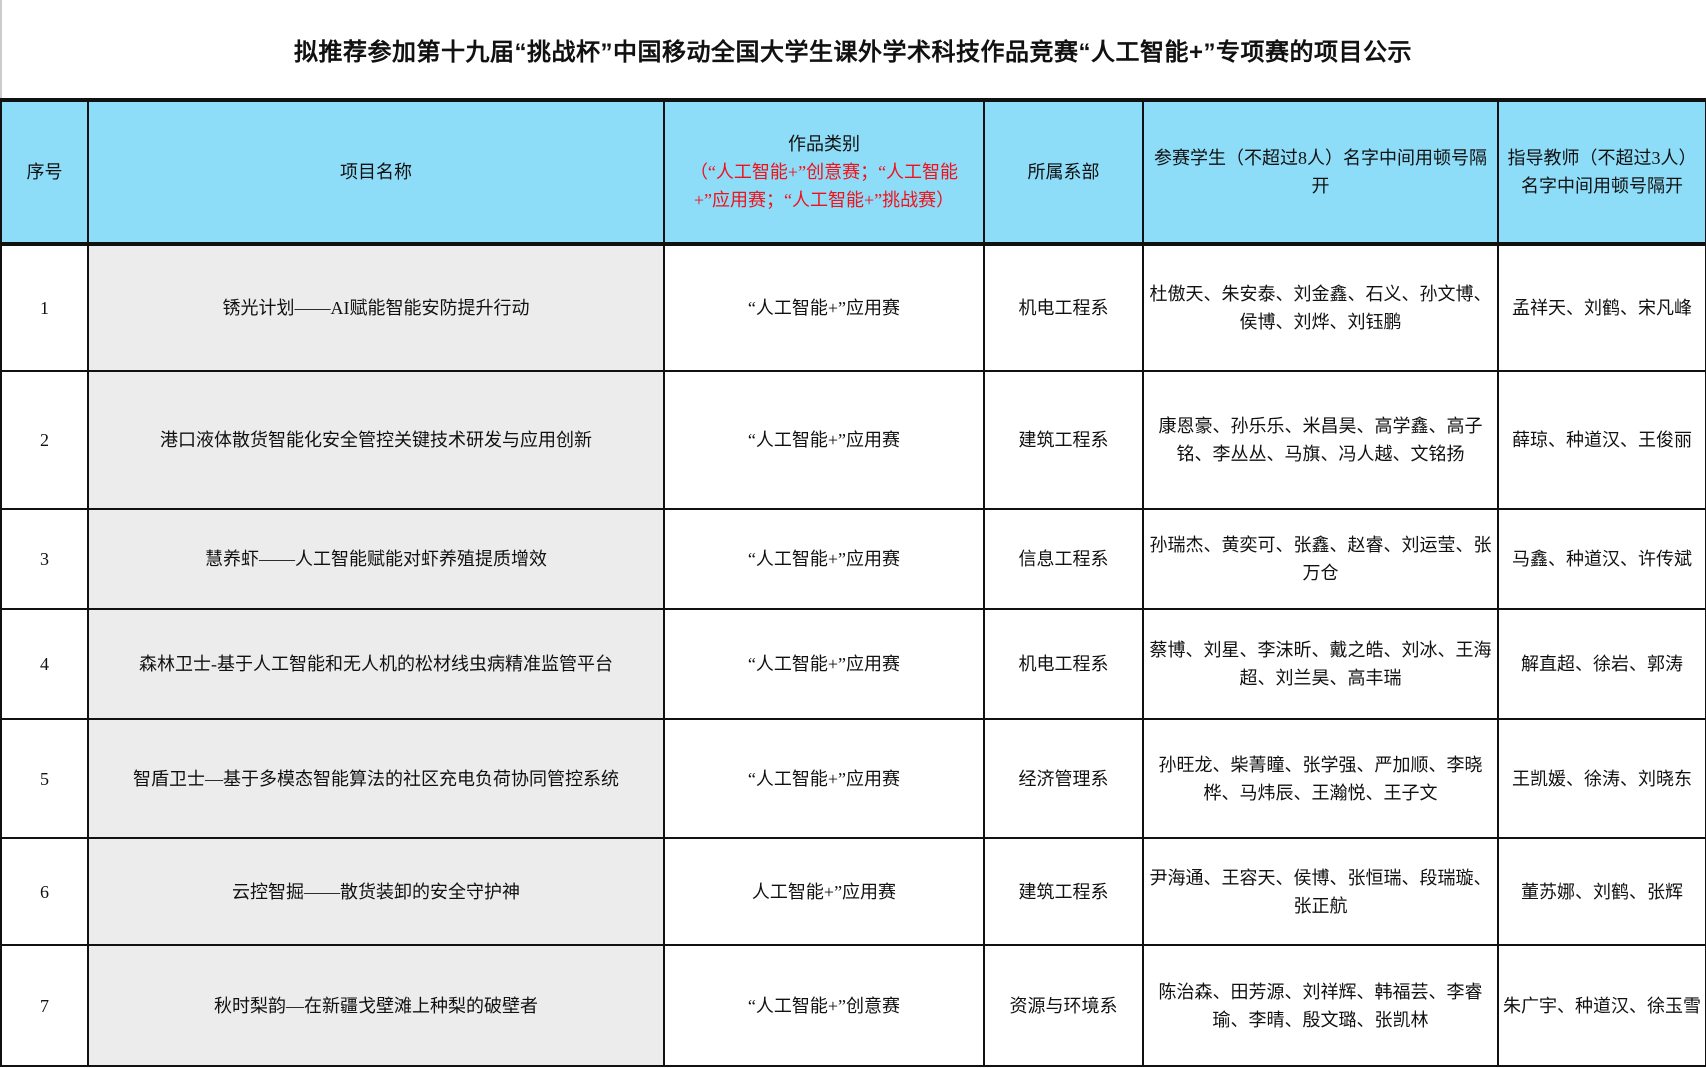 The height and width of the screenshot is (1068, 1706). I want to click on students: 孙瑞杰、黄奕可、张鑫、赵睿、刘运莹、张万仓, so click(1320, 559).